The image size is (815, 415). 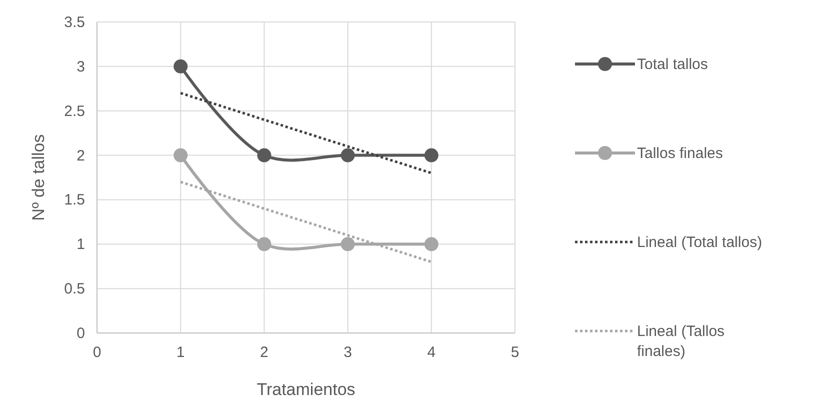 I want to click on y-axis-title: Nº de tallos, so click(x=38, y=177).